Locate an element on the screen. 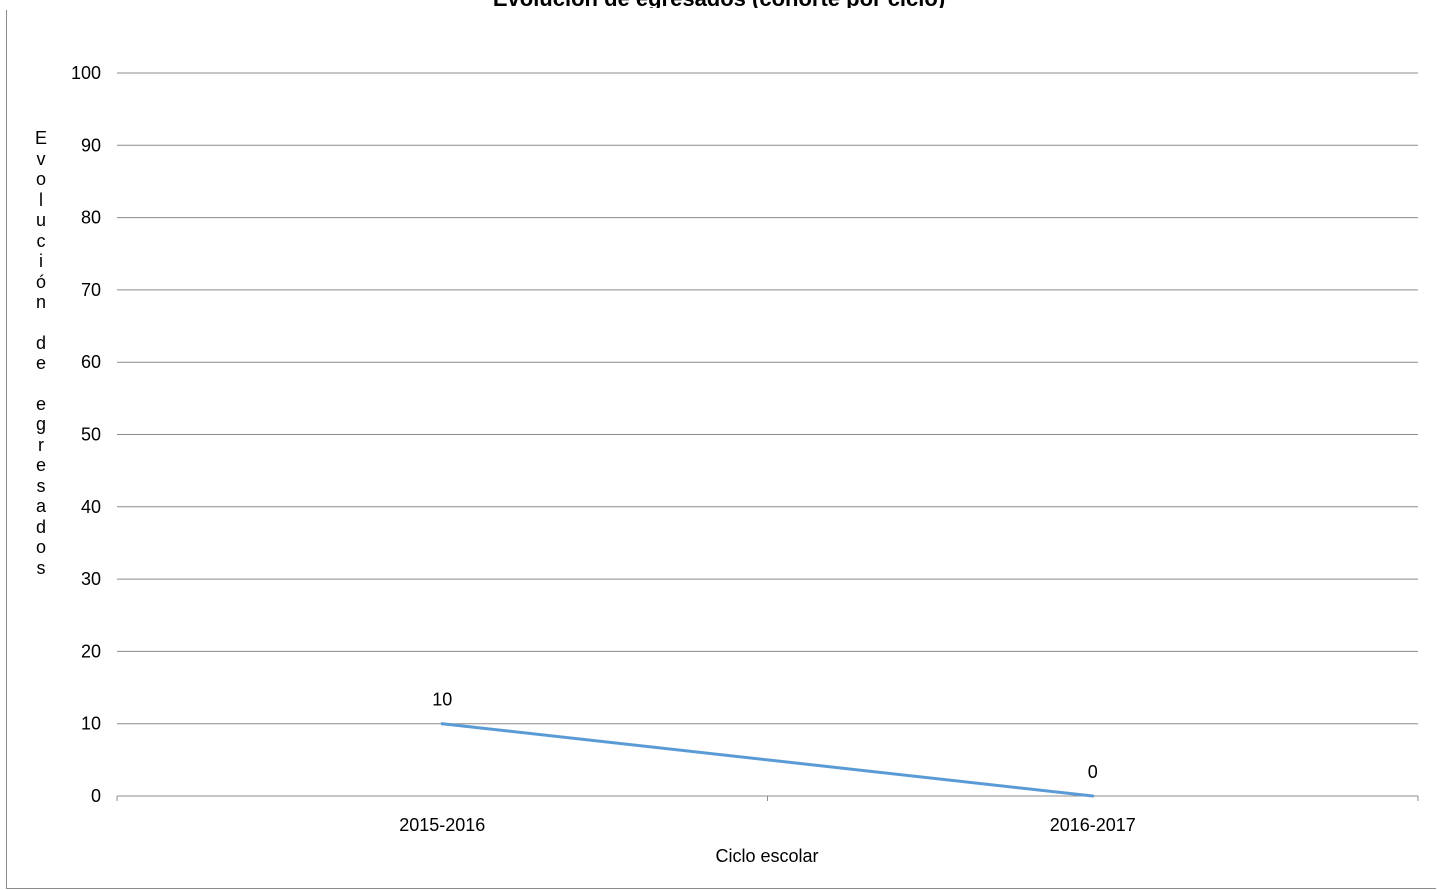  y-axis-label-char: i is located at coordinates (41, 261).